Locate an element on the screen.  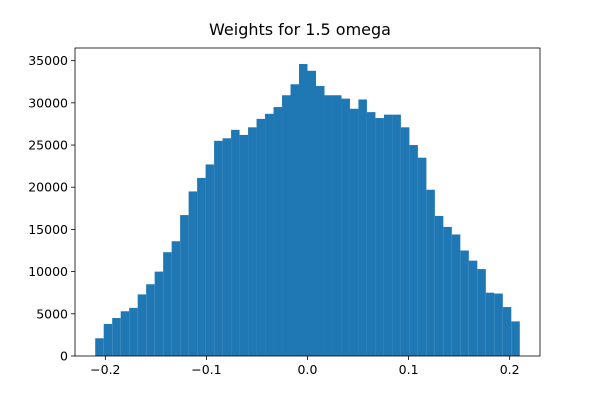
x-tick-label: 0.0 is located at coordinates (308, 369).